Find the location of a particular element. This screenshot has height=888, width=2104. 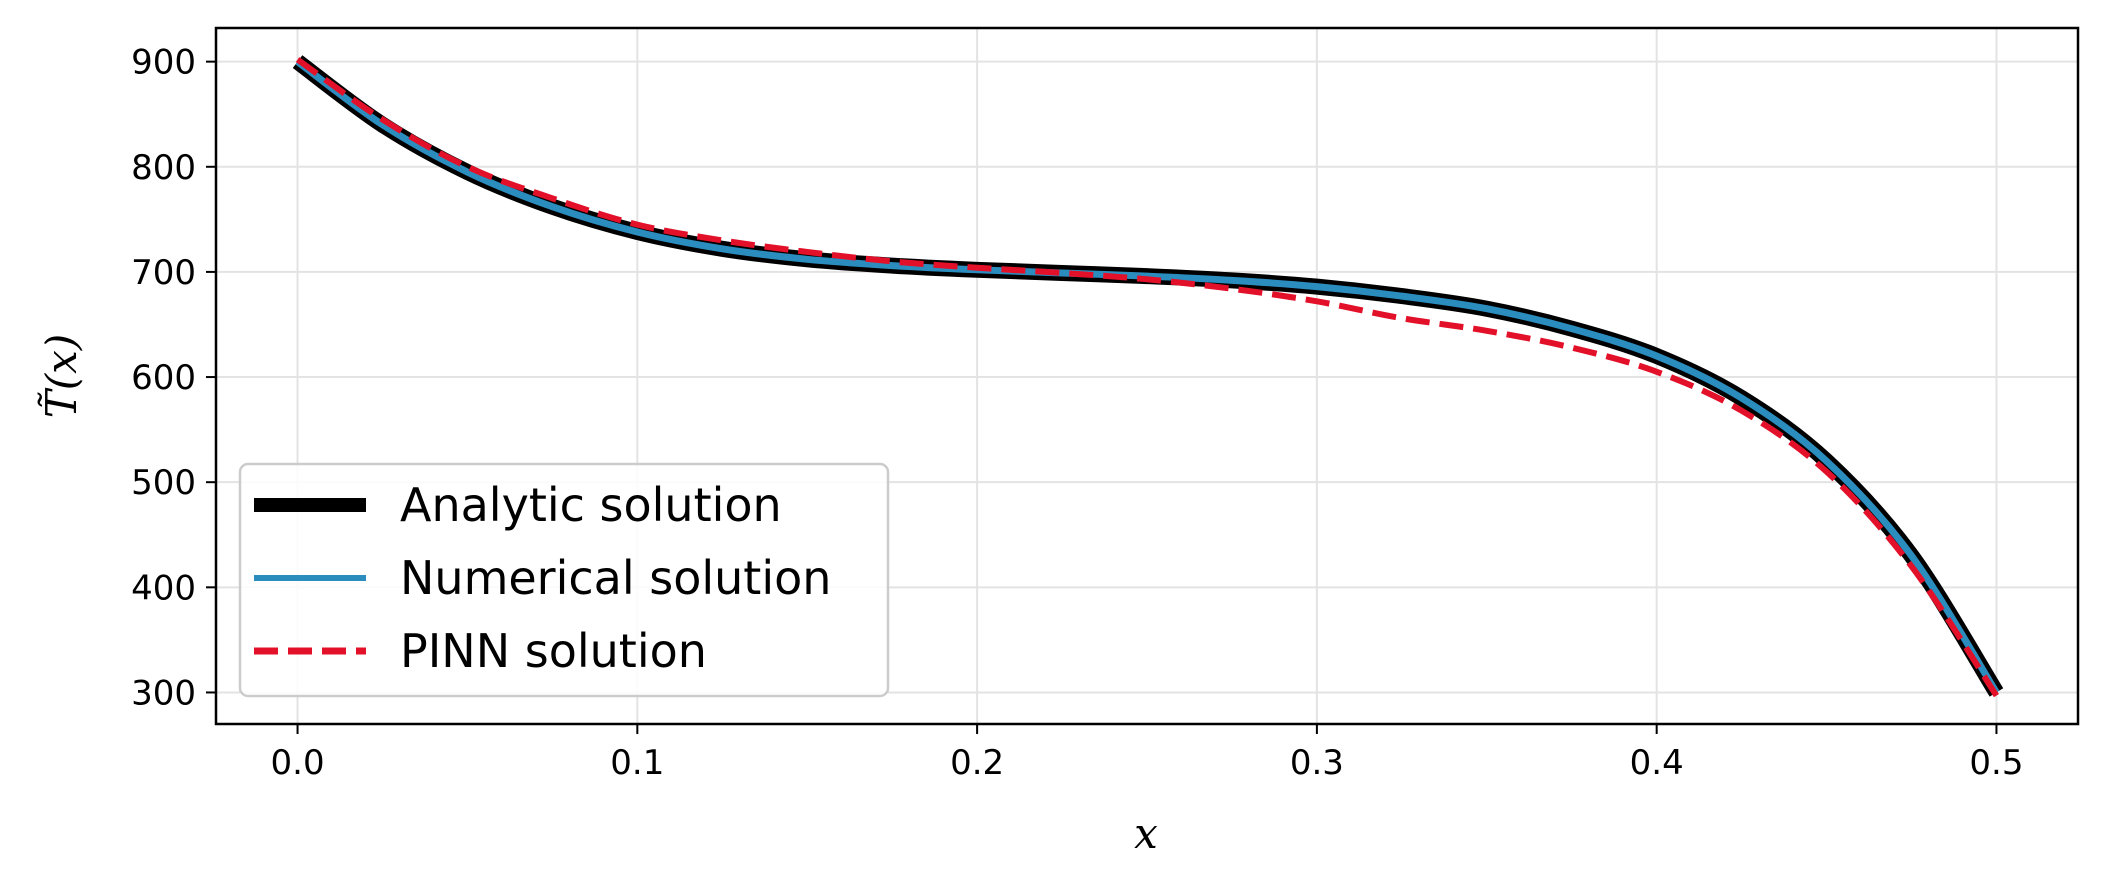

y-tick-label: 900 is located at coordinates (163, 63).